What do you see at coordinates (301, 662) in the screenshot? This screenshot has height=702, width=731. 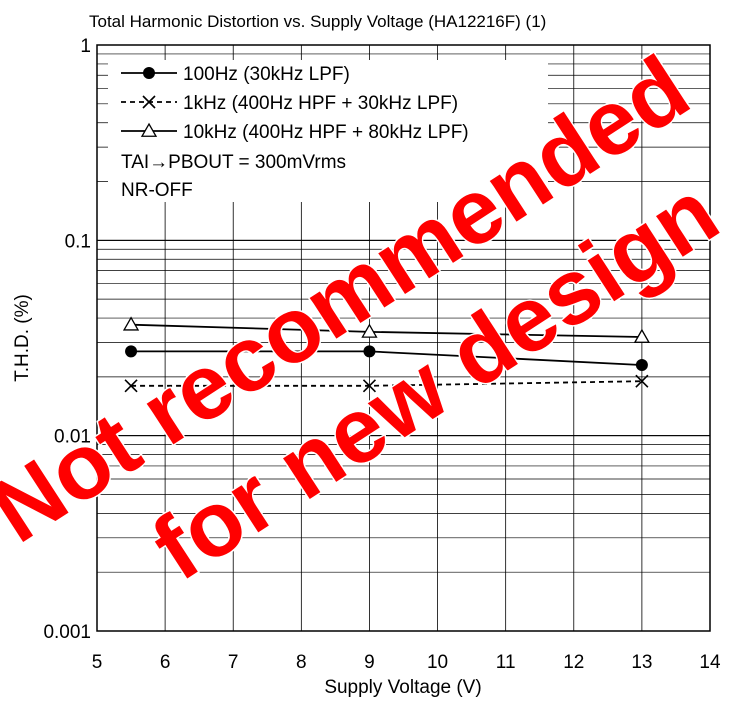 I see `x-tick-label: 8` at bounding box center [301, 662].